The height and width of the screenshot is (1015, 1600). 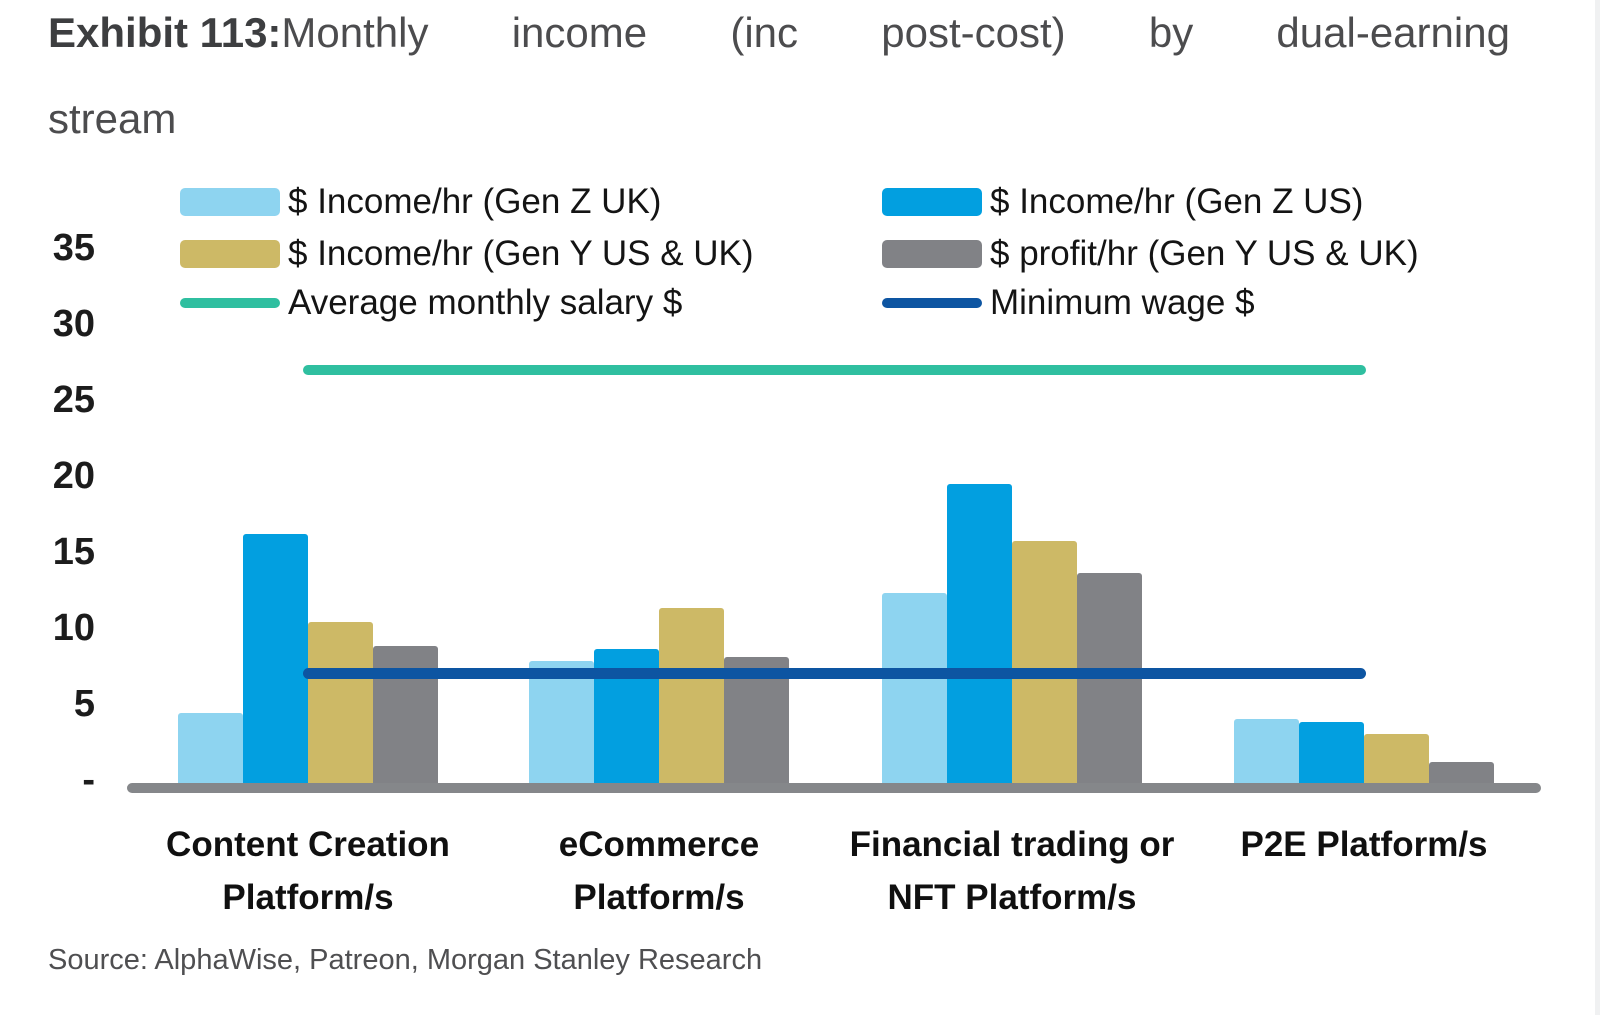 What do you see at coordinates (340, 702) in the screenshot?
I see `bar-series3-cat1` at bounding box center [340, 702].